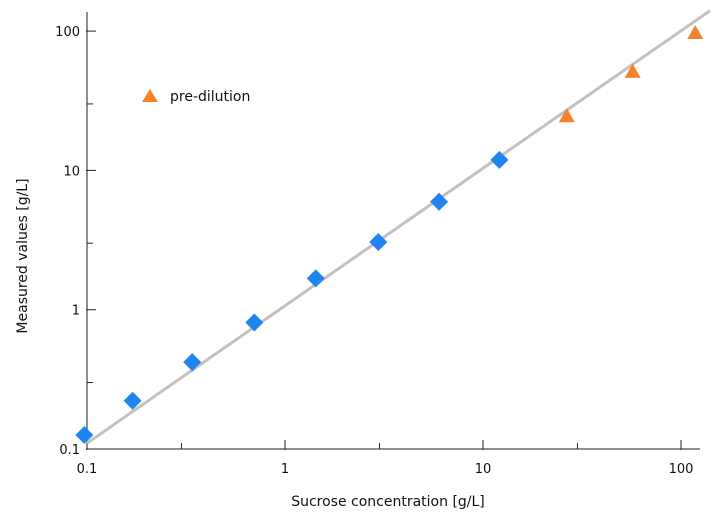  Describe the element at coordinates (23, 255) in the screenshot. I see `y-axis-title: Measured values [g/L]` at that location.